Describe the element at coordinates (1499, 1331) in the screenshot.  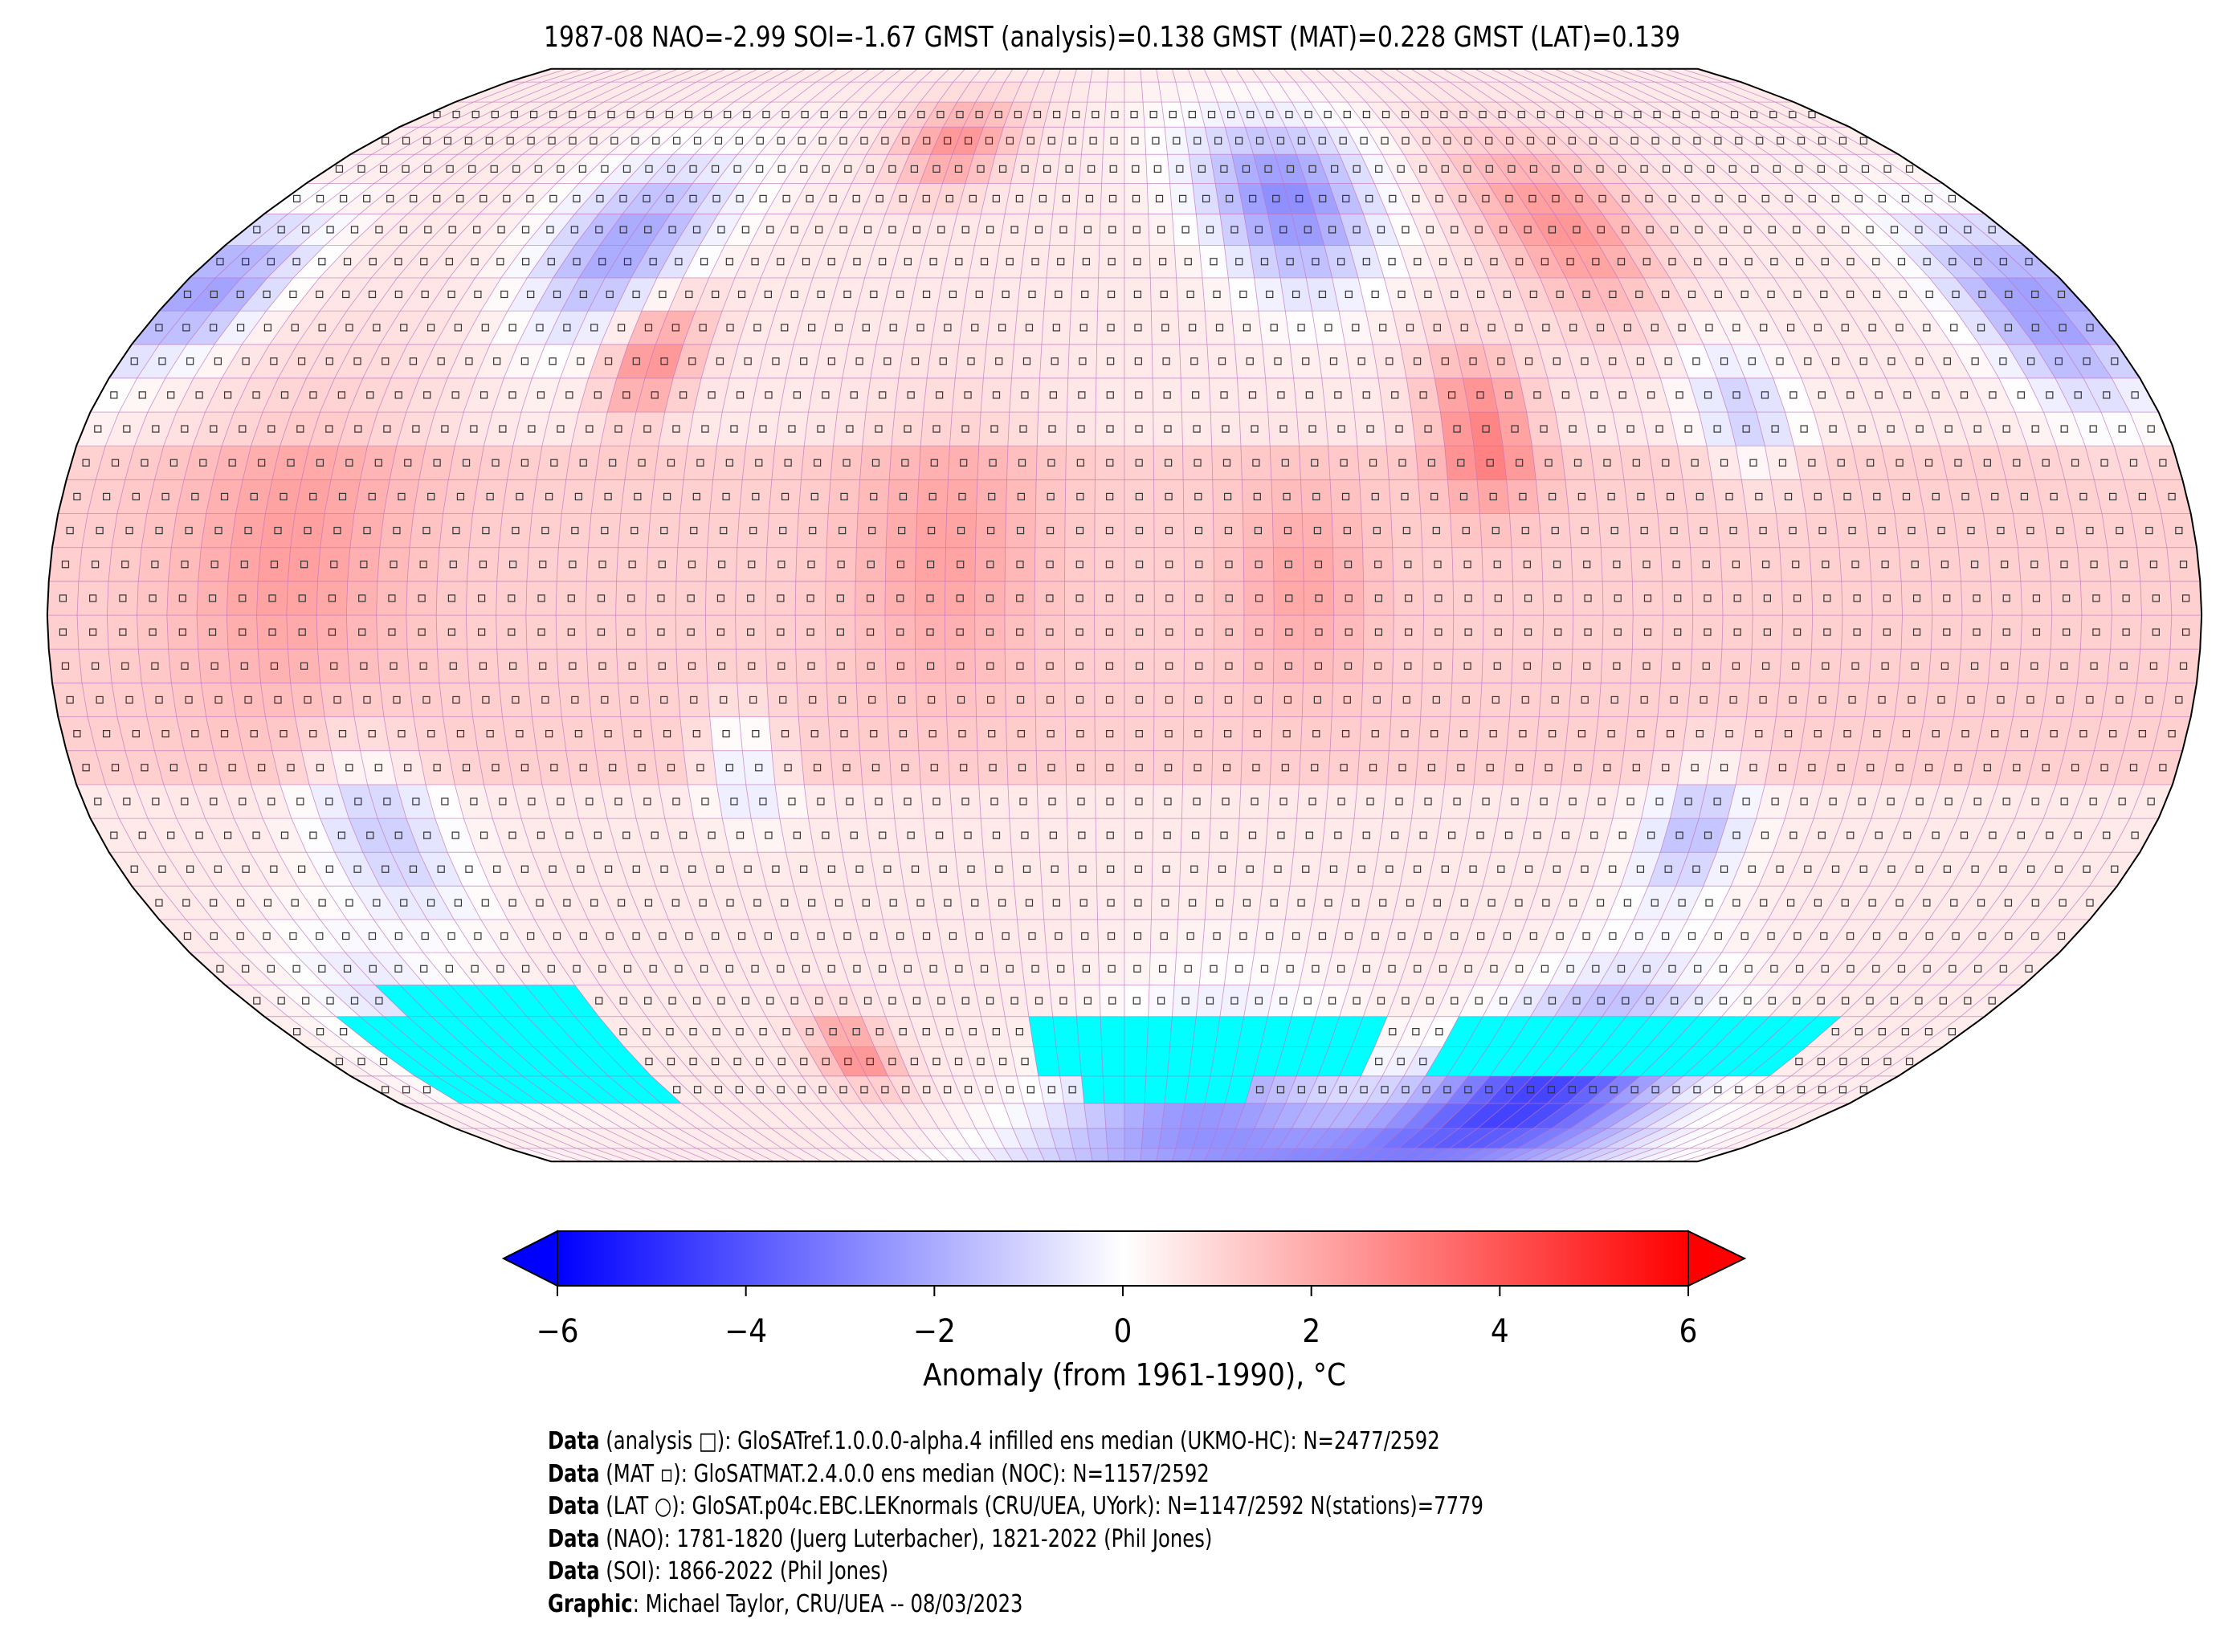
I see `colorbar-tick-label: 4` at that location.